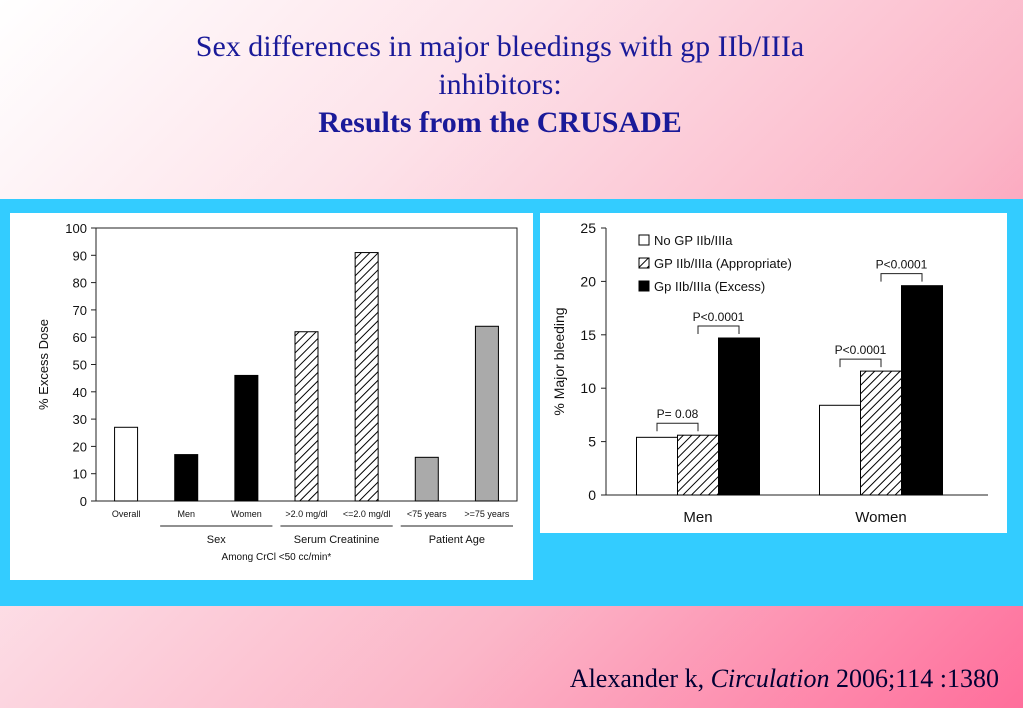 Image resolution: width=1023 pixels, height=708 pixels. I want to click on group-label: Serum Creatinine, so click(337, 540).